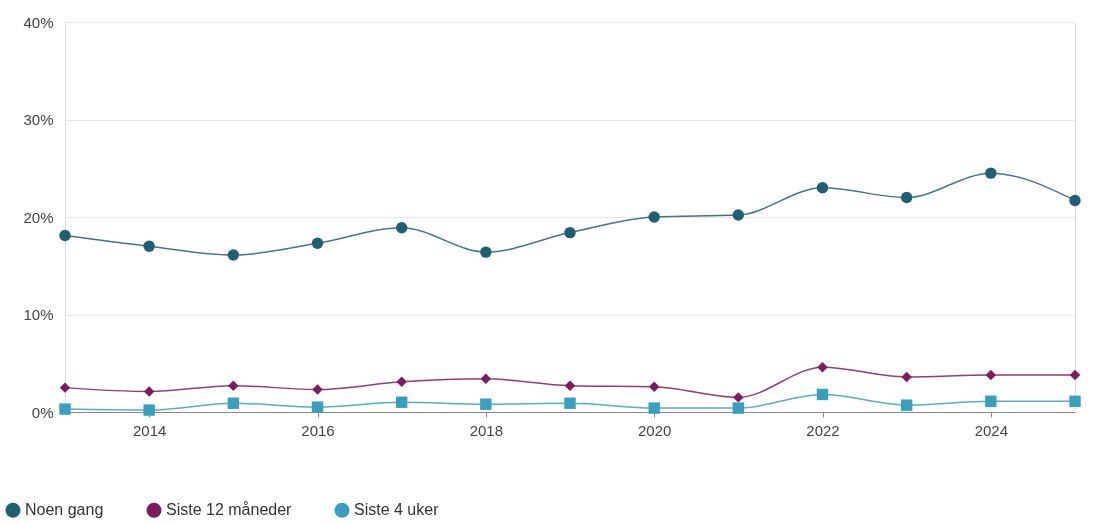 Image resolution: width=1094 pixels, height=525 pixels. Describe the element at coordinates (823, 430) in the screenshot. I see `x-tick-label: 2022` at that location.